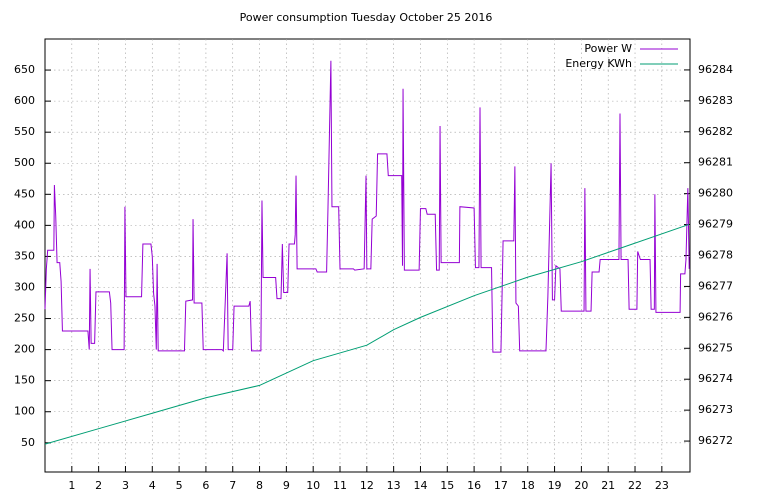 This screenshot has height=500, width=768. Describe the element at coordinates (715, 378) in the screenshot. I see `y2-tick-label: 96274` at that location.